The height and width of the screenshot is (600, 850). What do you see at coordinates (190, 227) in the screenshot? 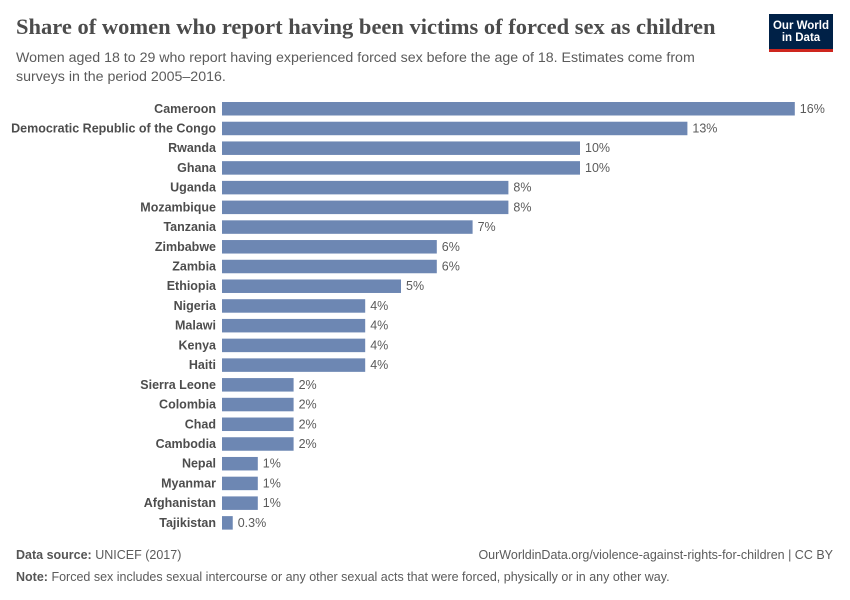
I see `category-label-tanzania: Tanzania` at bounding box center [190, 227].